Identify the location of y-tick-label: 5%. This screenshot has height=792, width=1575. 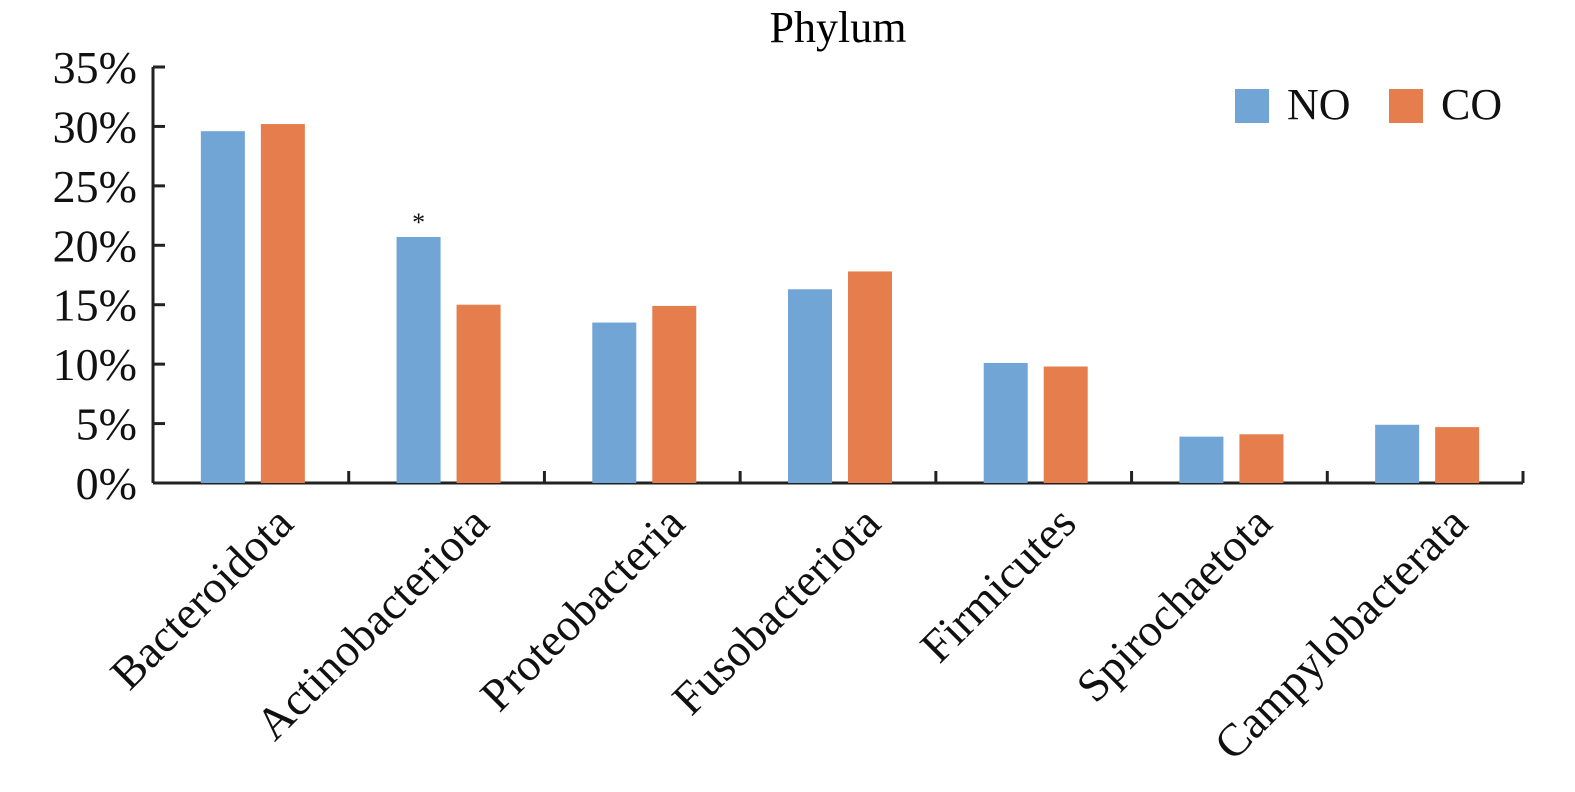
(106, 424).